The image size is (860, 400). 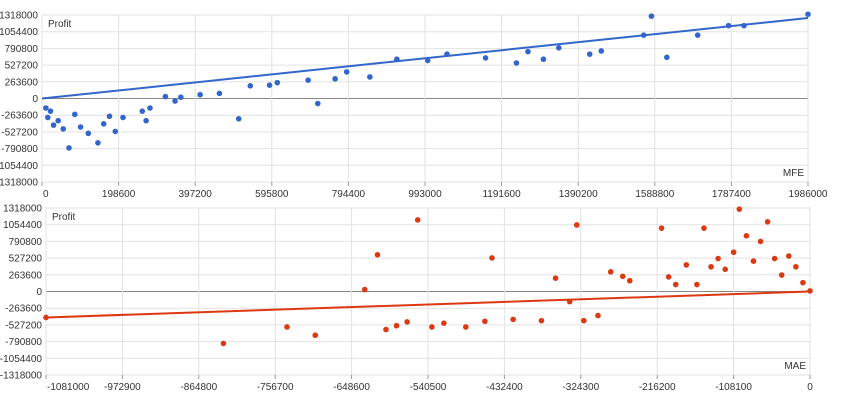 What do you see at coordinates (504, 387) in the screenshot?
I see `x-tick-label: -432400` at bounding box center [504, 387].